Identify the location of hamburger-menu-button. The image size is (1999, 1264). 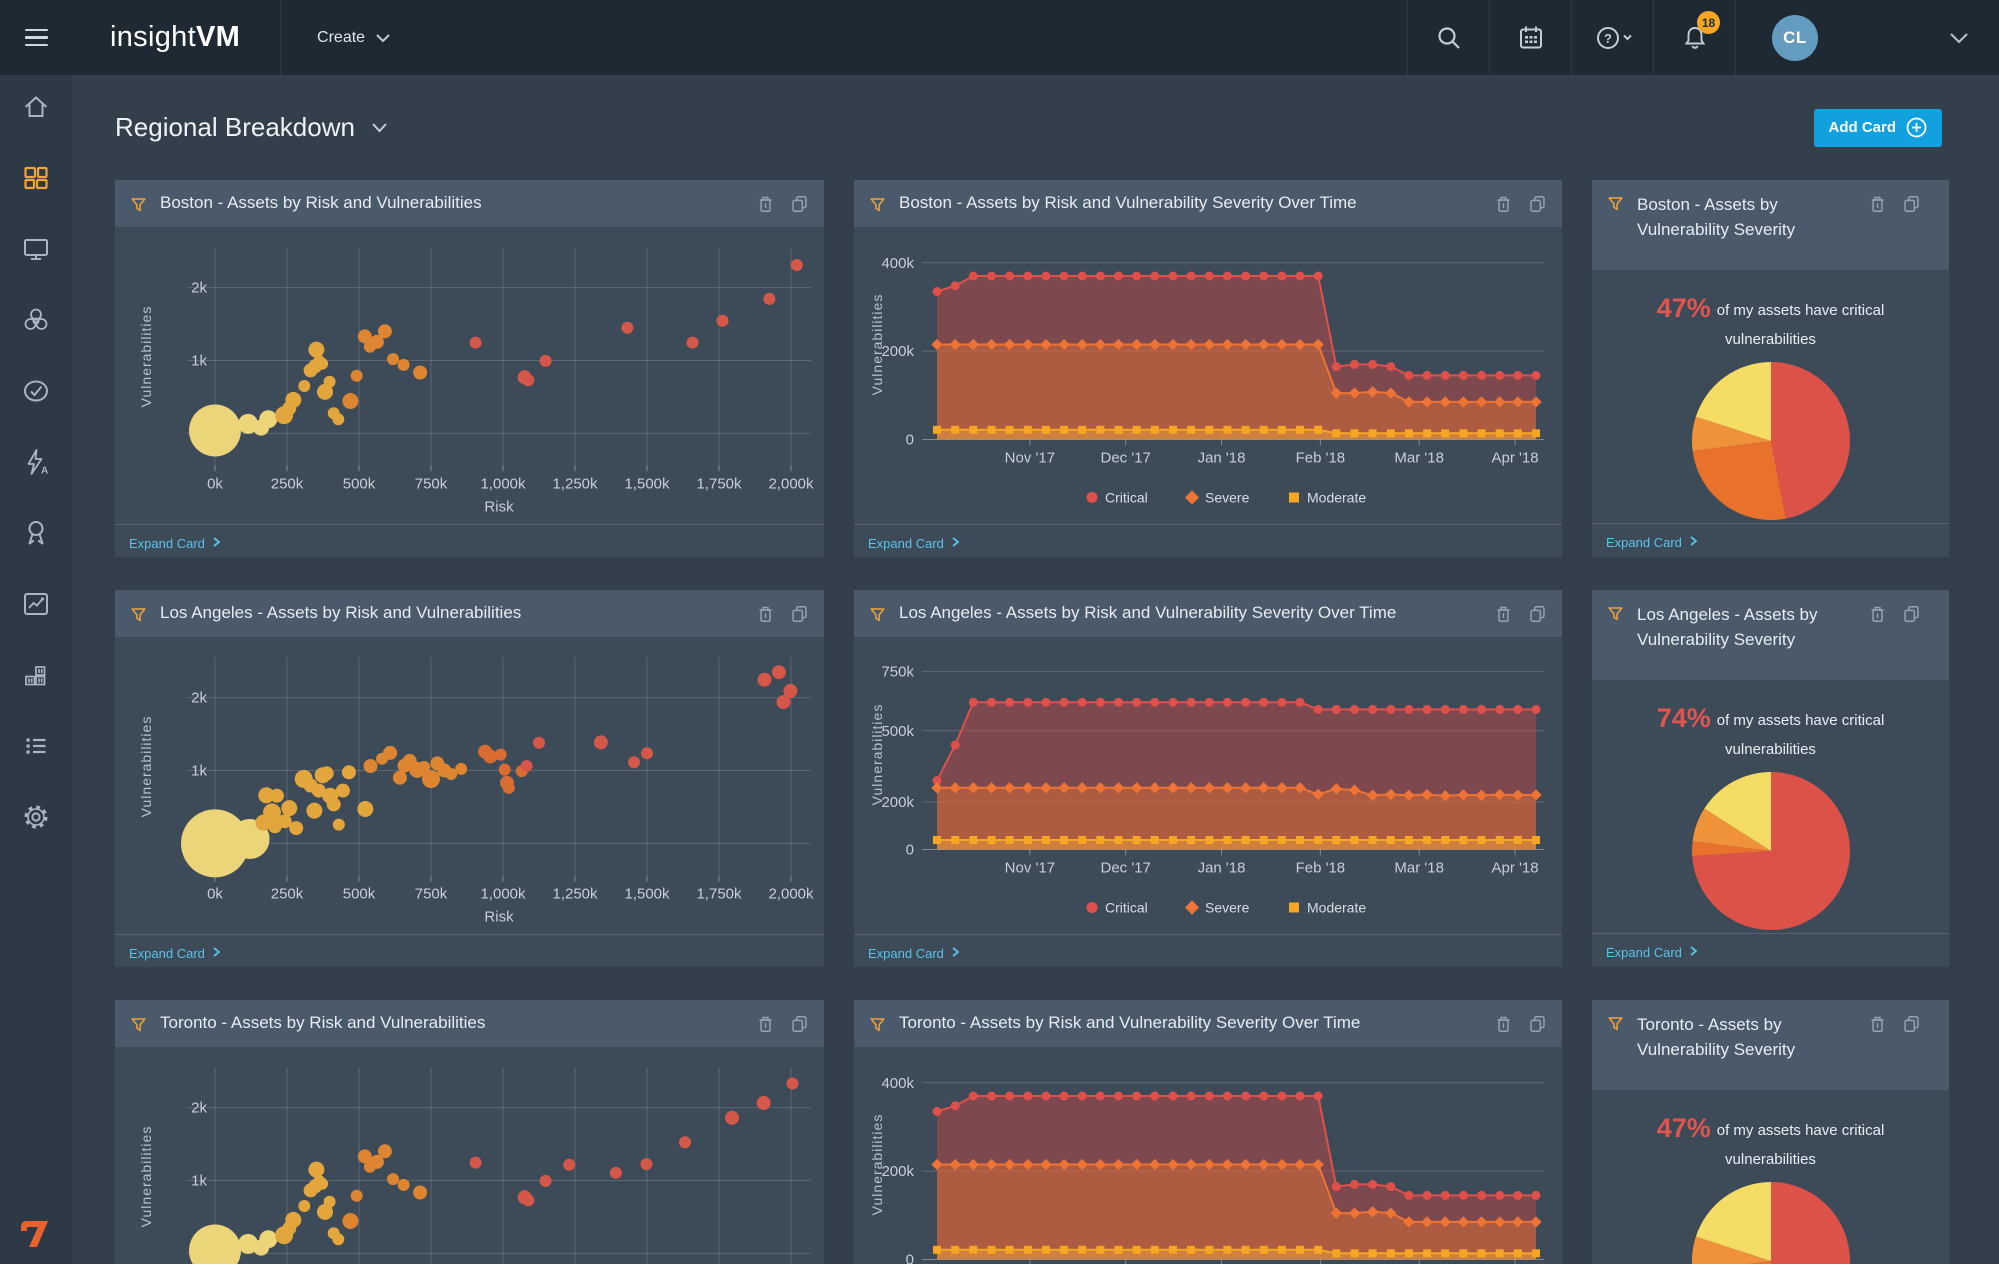
(36, 37).